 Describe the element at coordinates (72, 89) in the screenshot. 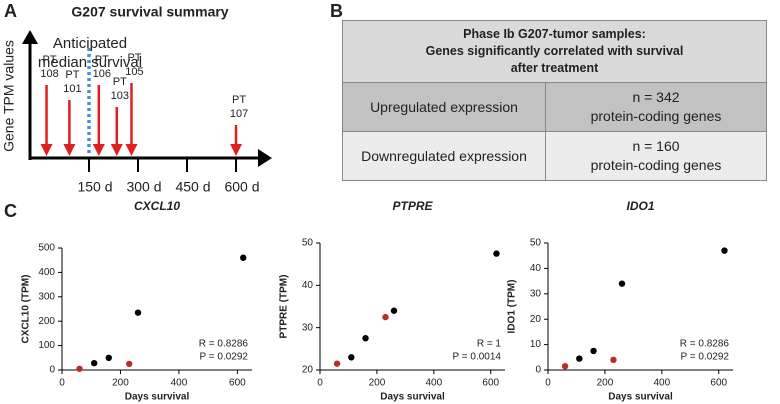

I see `patient-id: 101` at that location.